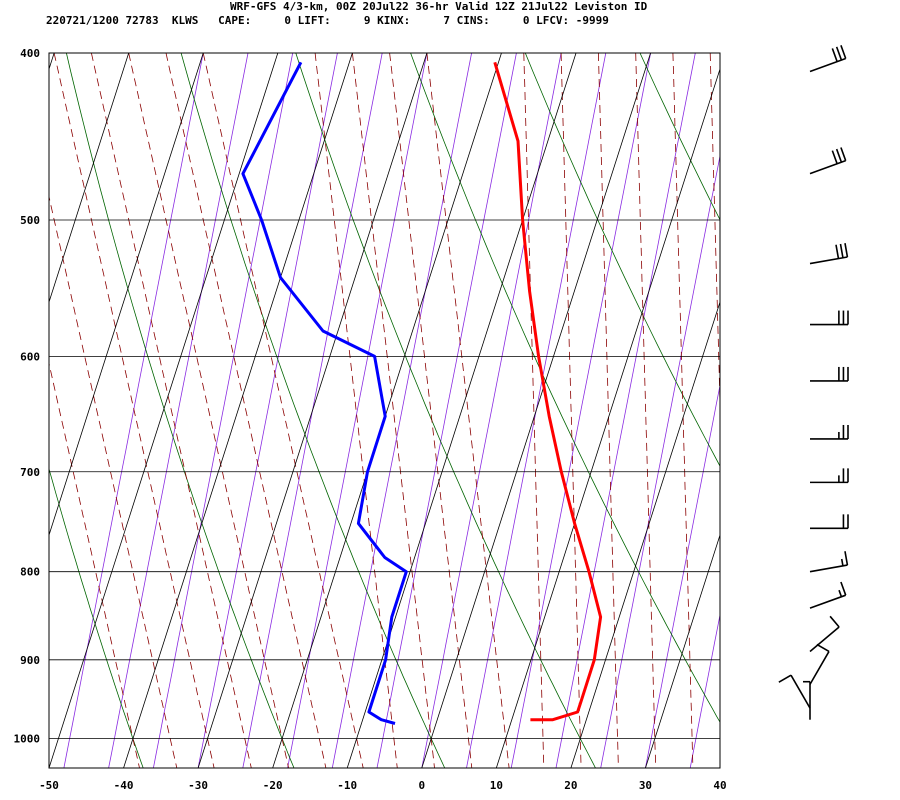 The height and width of the screenshot is (800, 900). What do you see at coordinates (30, 53) in the screenshot?
I see `y-tick-label: 400` at bounding box center [30, 53].